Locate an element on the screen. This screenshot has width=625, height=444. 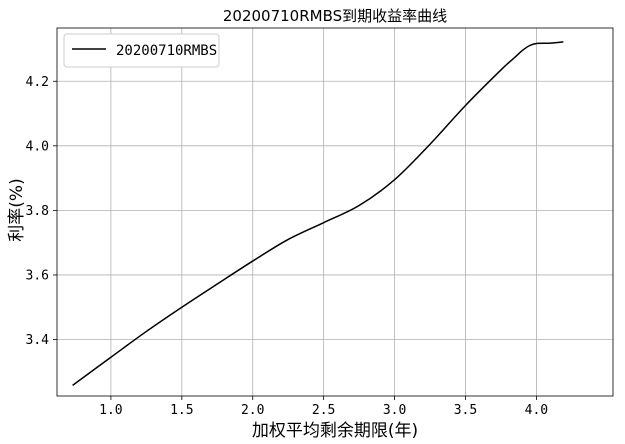
x-tick-label: 3.0 is located at coordinates (394, 410).